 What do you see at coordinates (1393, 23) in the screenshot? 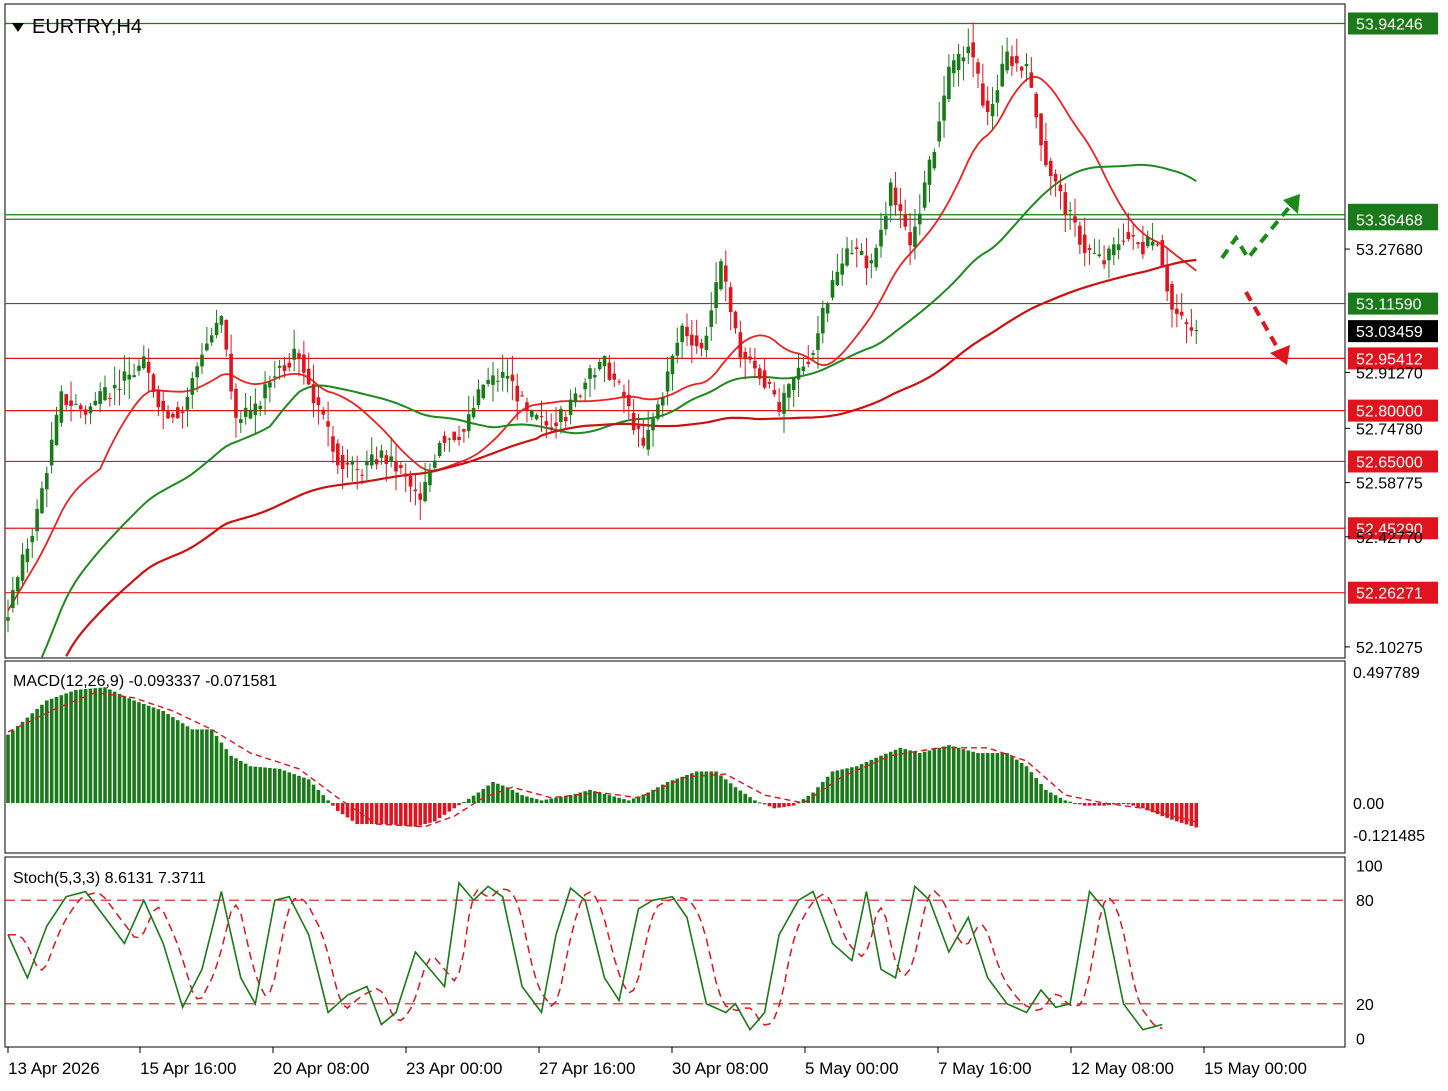
I see `resistance-level-1-tag` at bounding box center [1393, 23].